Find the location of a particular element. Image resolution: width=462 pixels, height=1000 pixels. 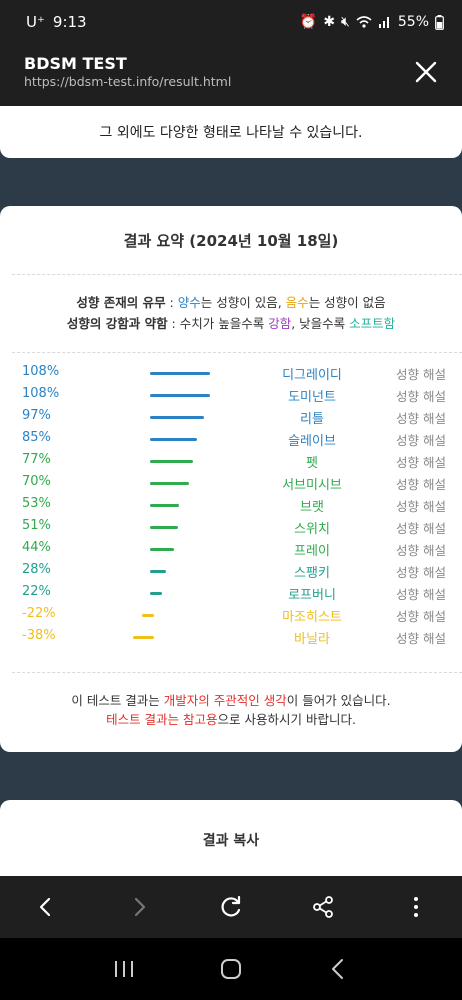

forward-button is located at coordinates (139, 907).